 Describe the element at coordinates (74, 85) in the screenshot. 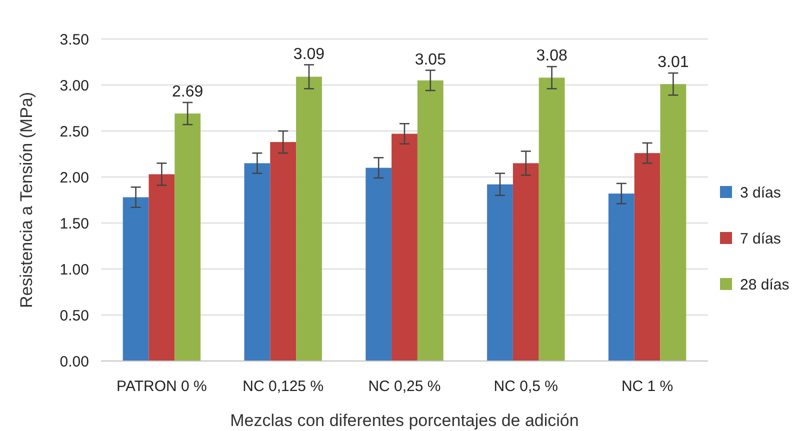

I see `y-tick-label: 3.00` at that location.